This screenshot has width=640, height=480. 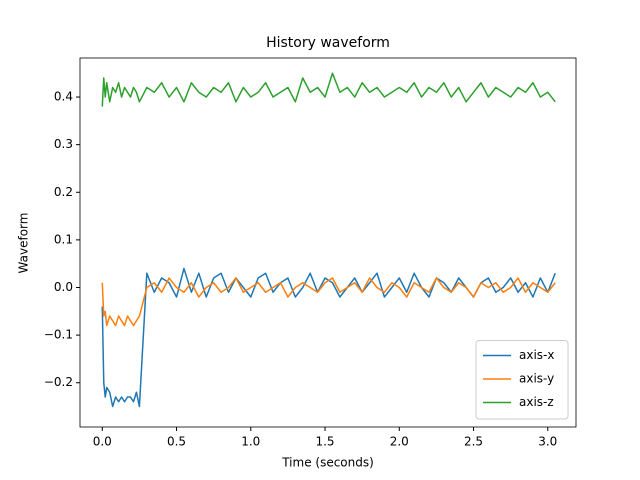 What do you see at coordinates (63, 287) in the screenshot?
I see `y-tick-label: 0.0` at bounding box center [63, 287].